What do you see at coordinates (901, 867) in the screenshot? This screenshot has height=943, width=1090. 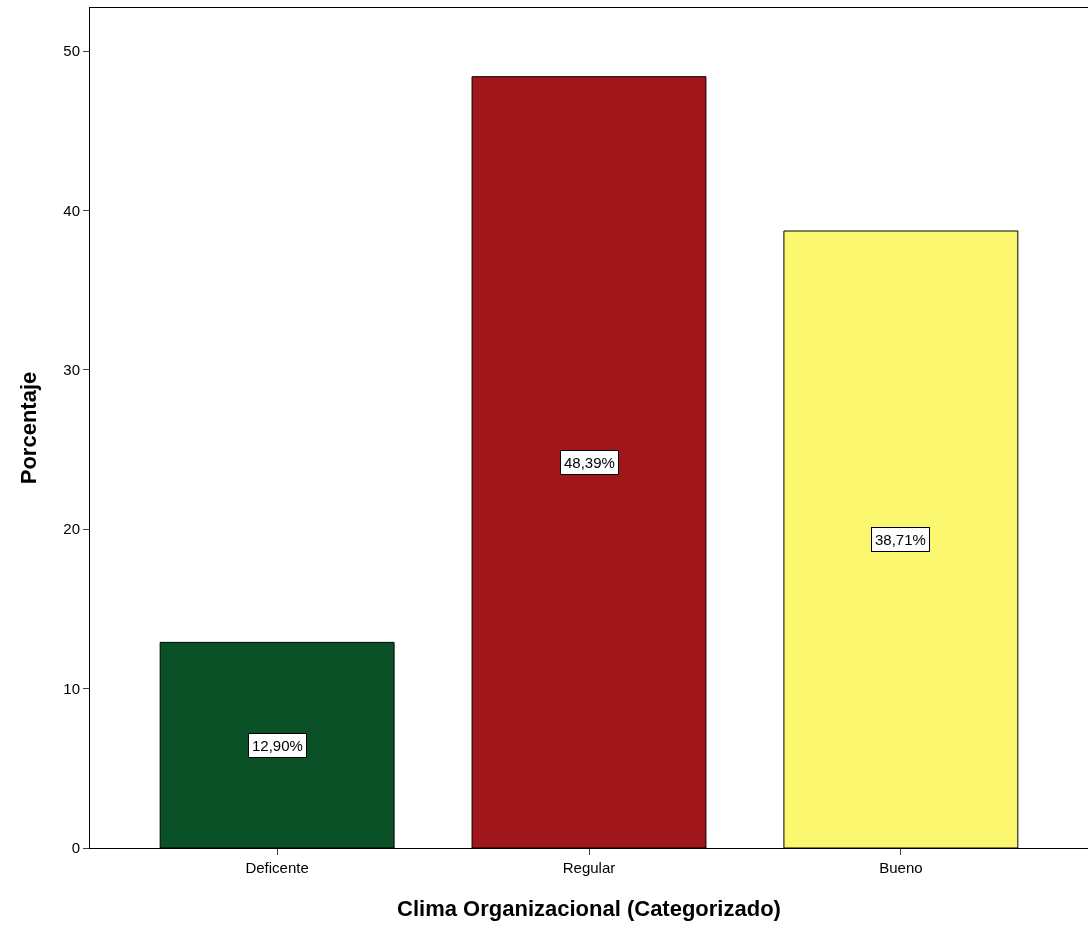 I see `x-tick-label: Bueno` at bounding box center [901, 867].